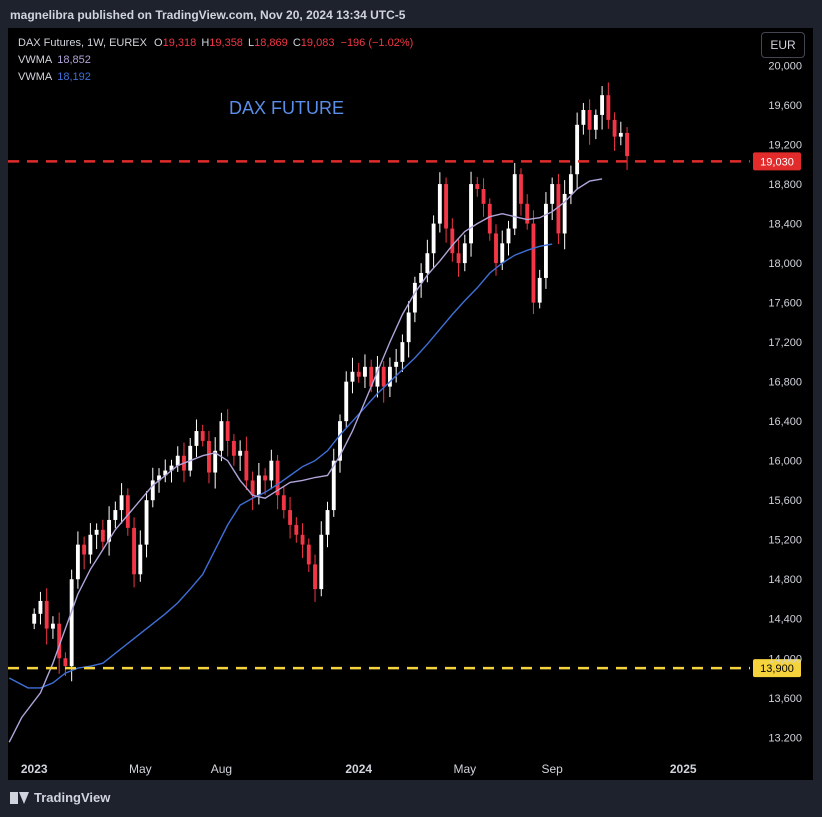  I want to click on vwma-slow-label: VWMA, so click(35, 77).